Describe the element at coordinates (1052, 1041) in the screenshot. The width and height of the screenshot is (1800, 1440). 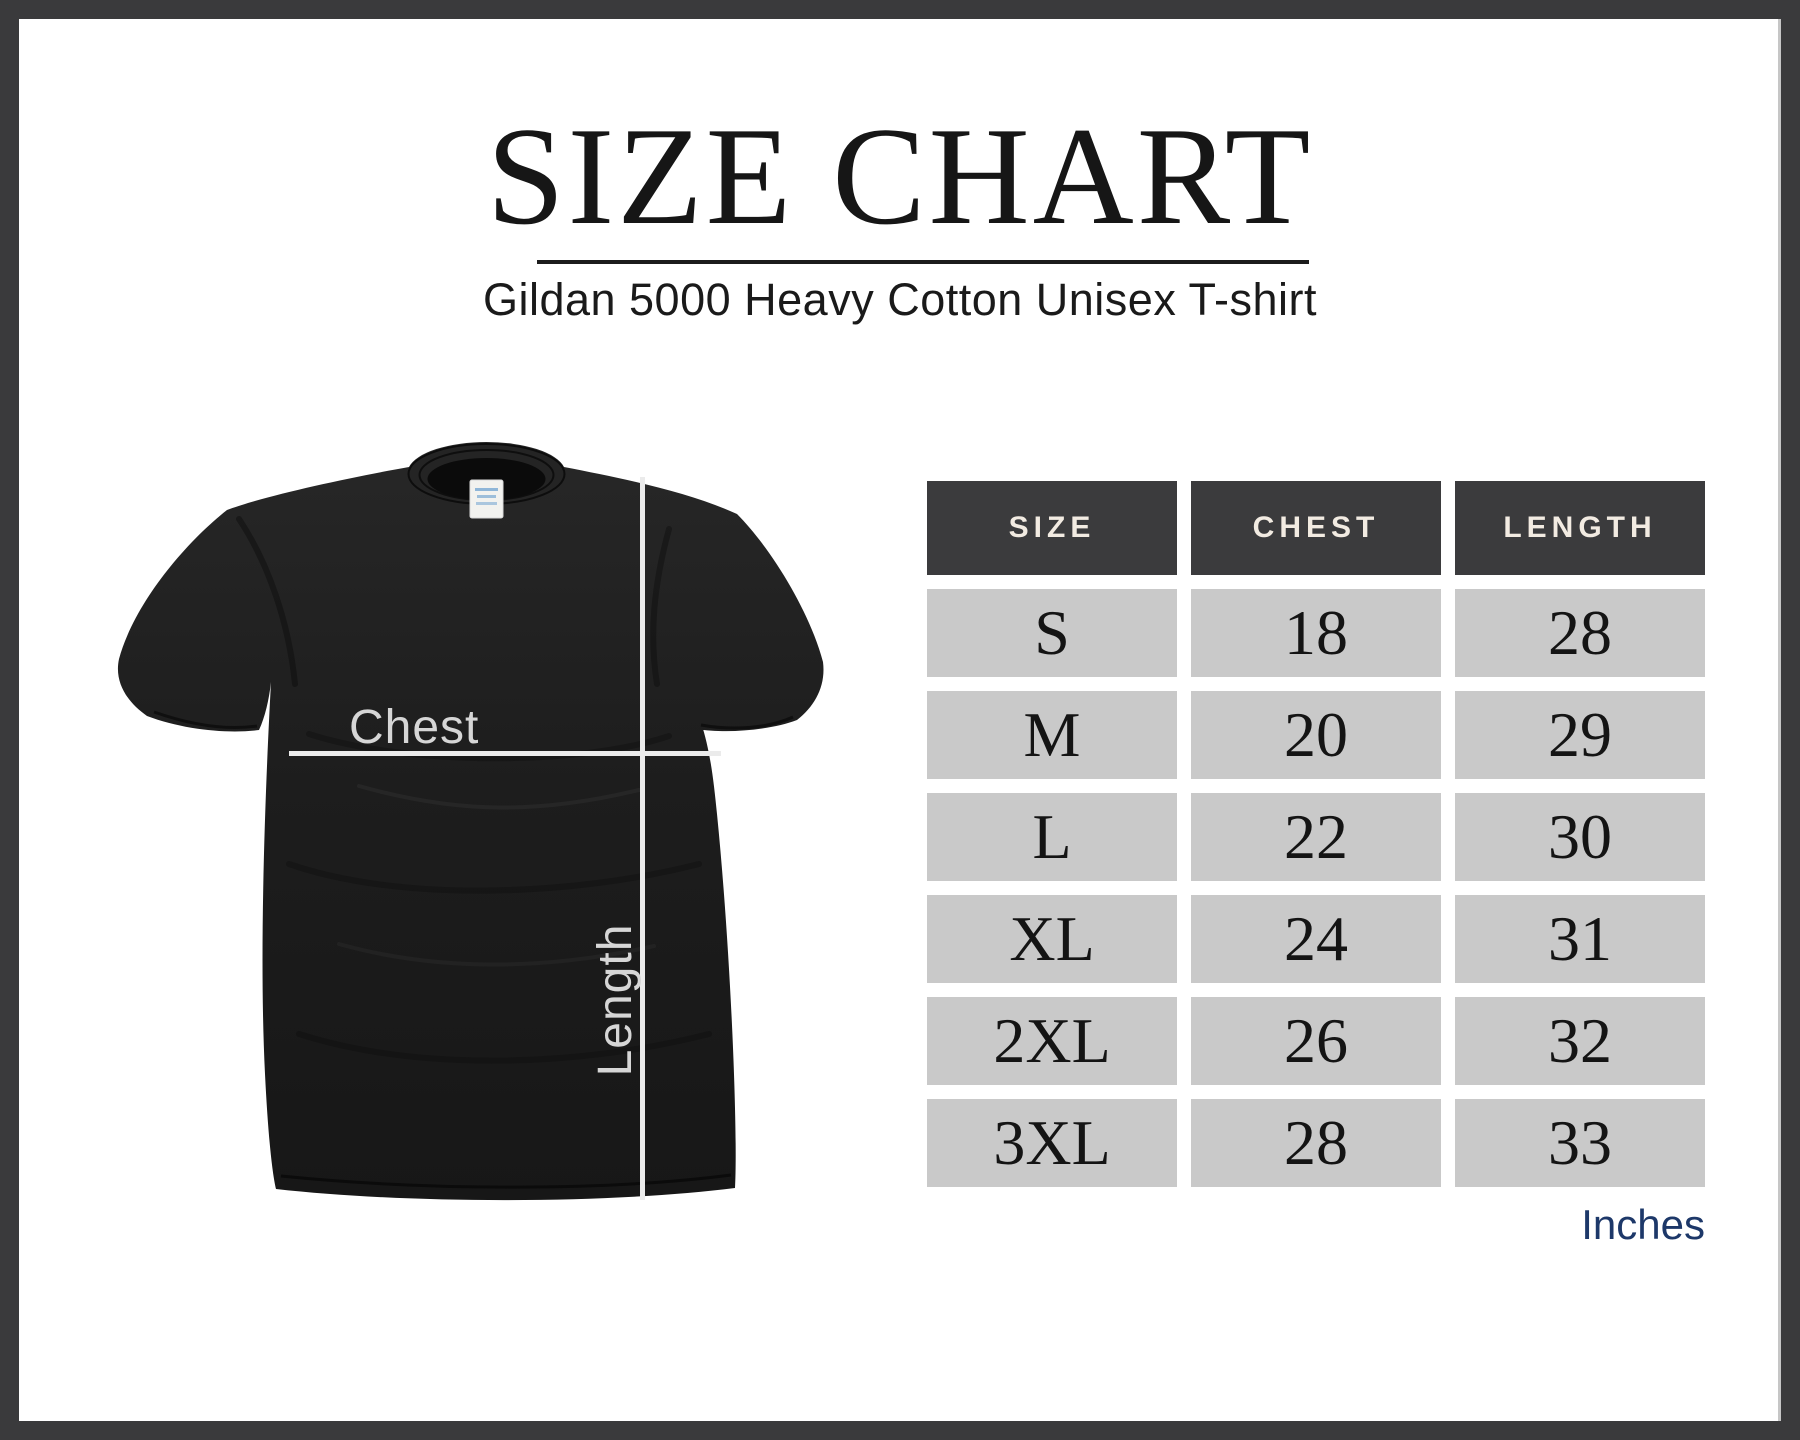
I see `size-cell: 2XL` at that location.